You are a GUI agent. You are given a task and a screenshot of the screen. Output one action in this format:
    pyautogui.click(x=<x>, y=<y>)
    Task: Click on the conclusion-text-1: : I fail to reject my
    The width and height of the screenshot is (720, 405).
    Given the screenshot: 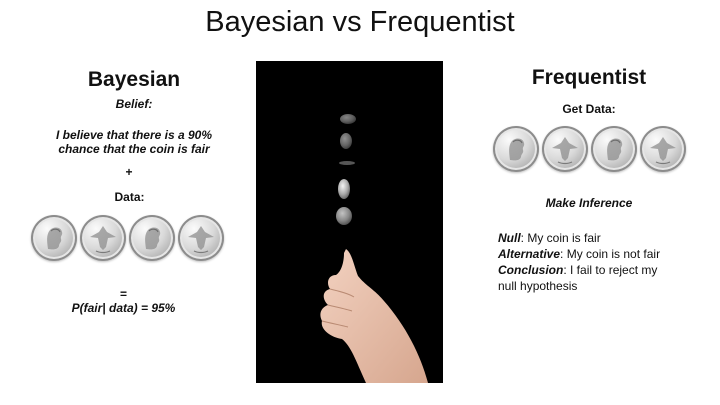 What is the action you would take?
    pyautogui.click(x=610, y=270)
    